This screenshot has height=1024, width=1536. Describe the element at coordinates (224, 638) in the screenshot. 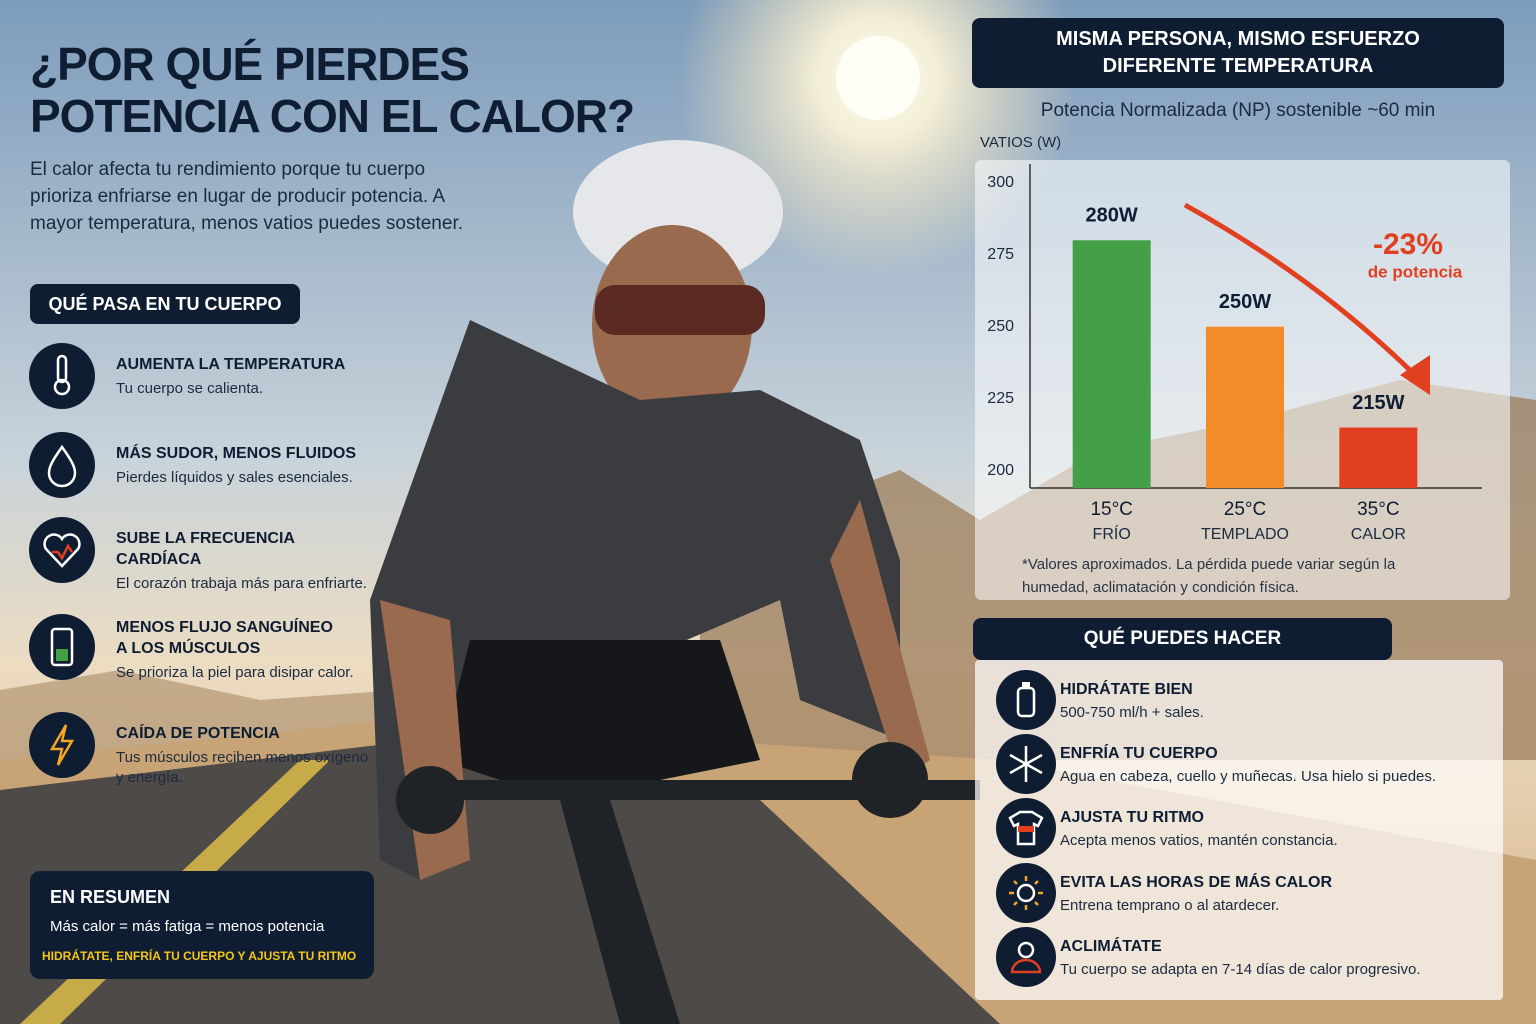

I see `item-title: MENOS FLUJO SANGUÍNEO A LOS MÚSCULOS` at that location.